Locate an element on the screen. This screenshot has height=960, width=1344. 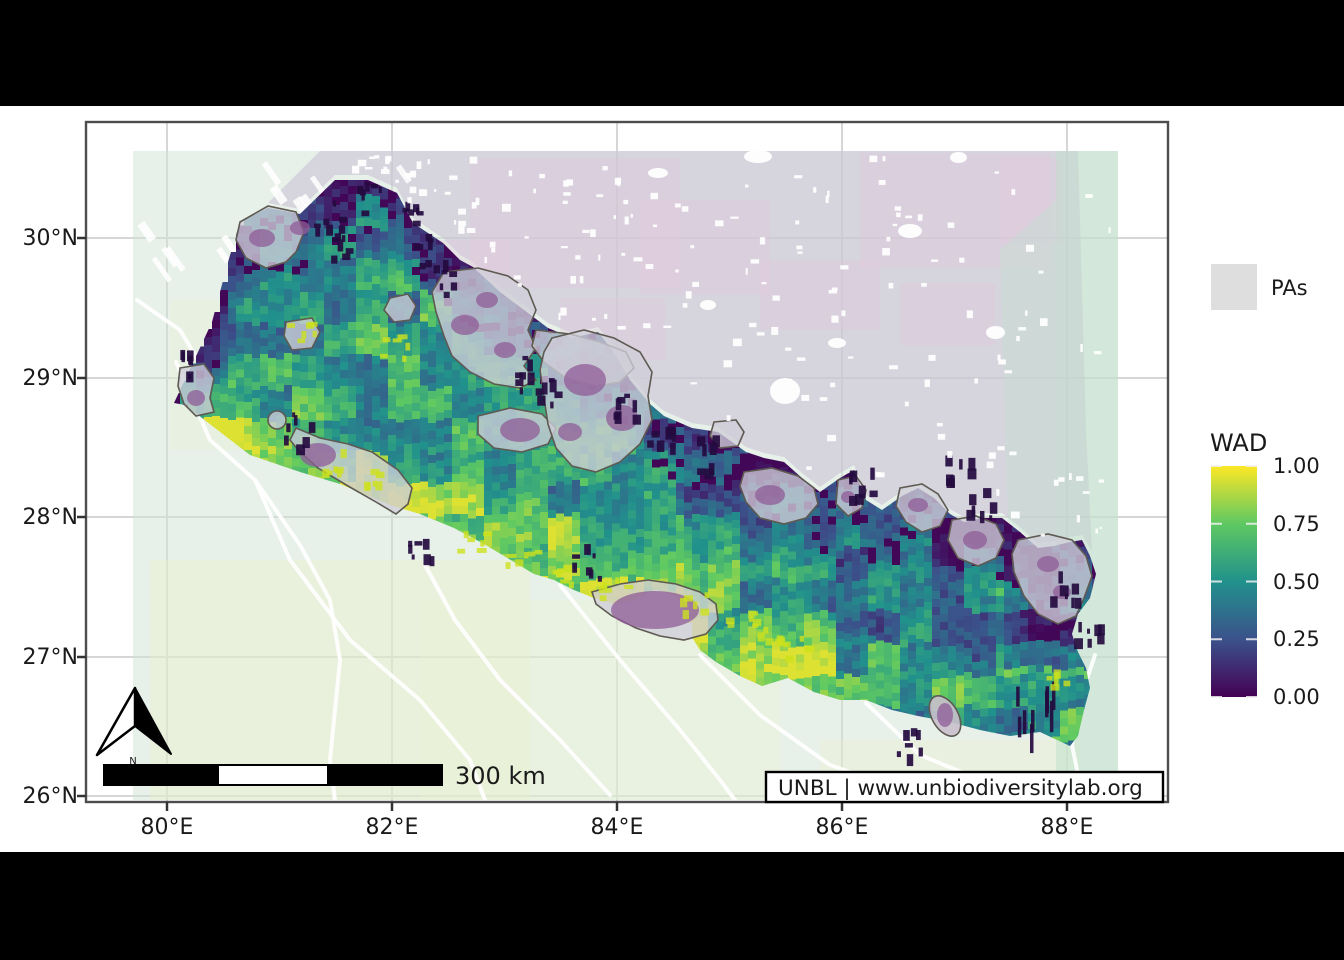
x-tick-label: 84°E is located at coordinates (617, 827).